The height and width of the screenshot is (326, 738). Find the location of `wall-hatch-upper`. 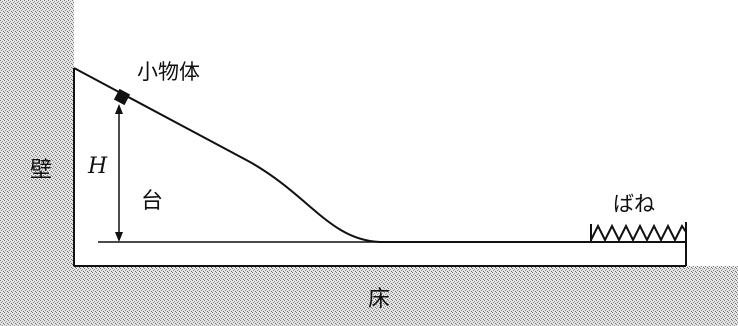

wall-hatch-upper is located at coordinates (37, 35).